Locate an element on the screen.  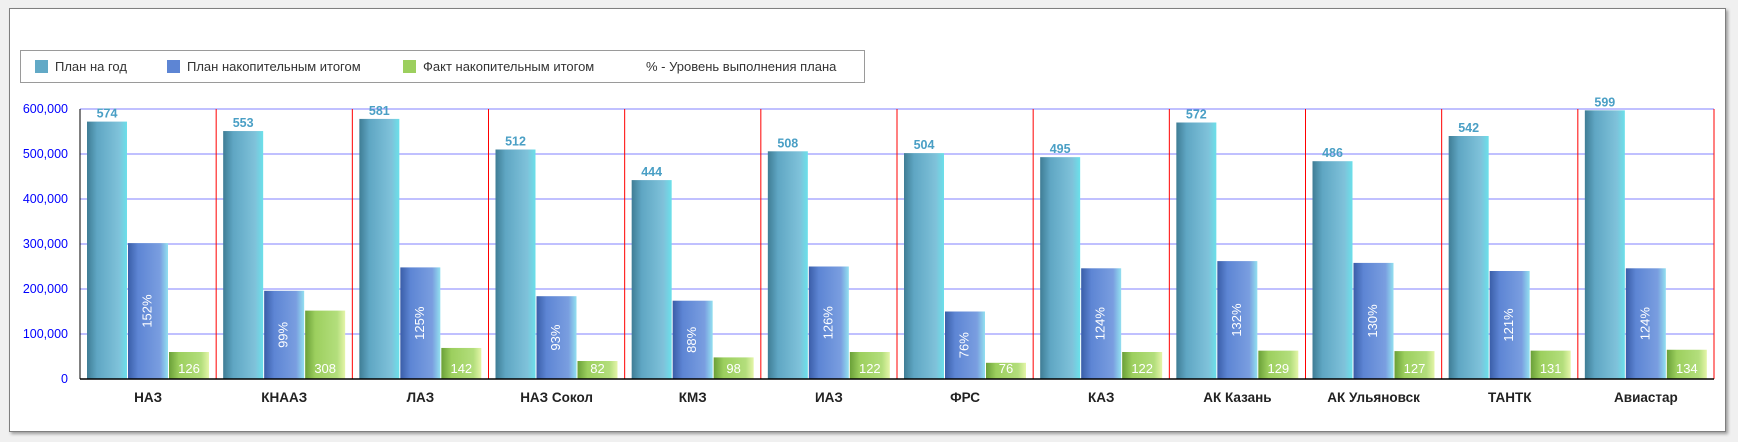
percent-data-label: 93% is located at coordinates (555, 337).